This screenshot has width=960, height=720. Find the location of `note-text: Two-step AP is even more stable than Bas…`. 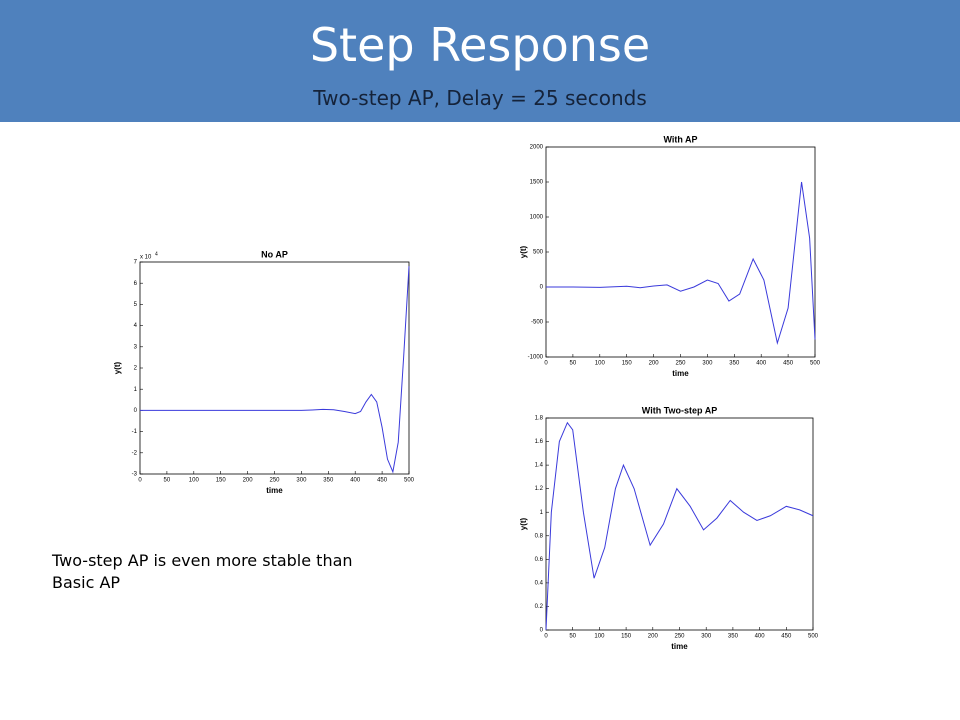

note-text: Two-step AP is even more stable than Bas… is located at coordinates (202, 571).